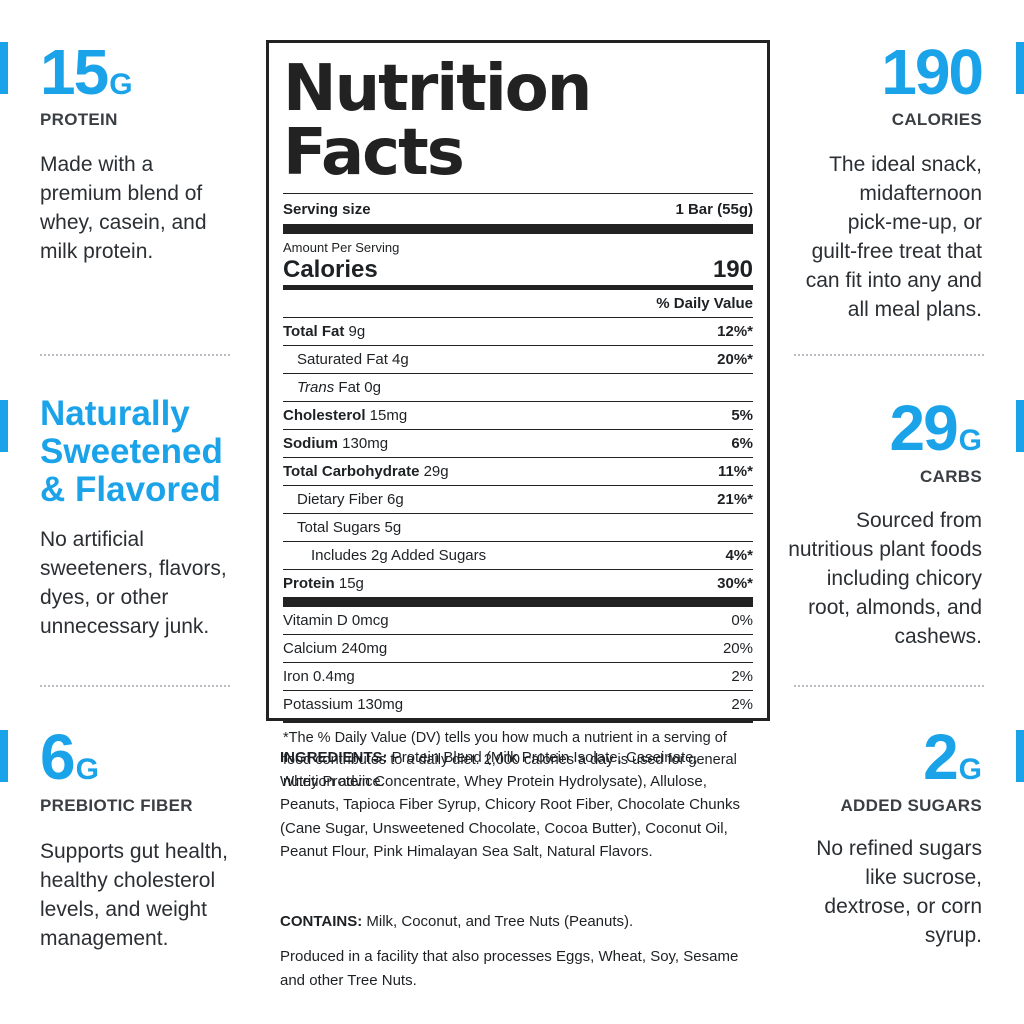  What do you see at coordinates (353, 359) in the screenshot?
I see `nutrient-name: Saturated Fat 4g` at bounding box center [353, 359].